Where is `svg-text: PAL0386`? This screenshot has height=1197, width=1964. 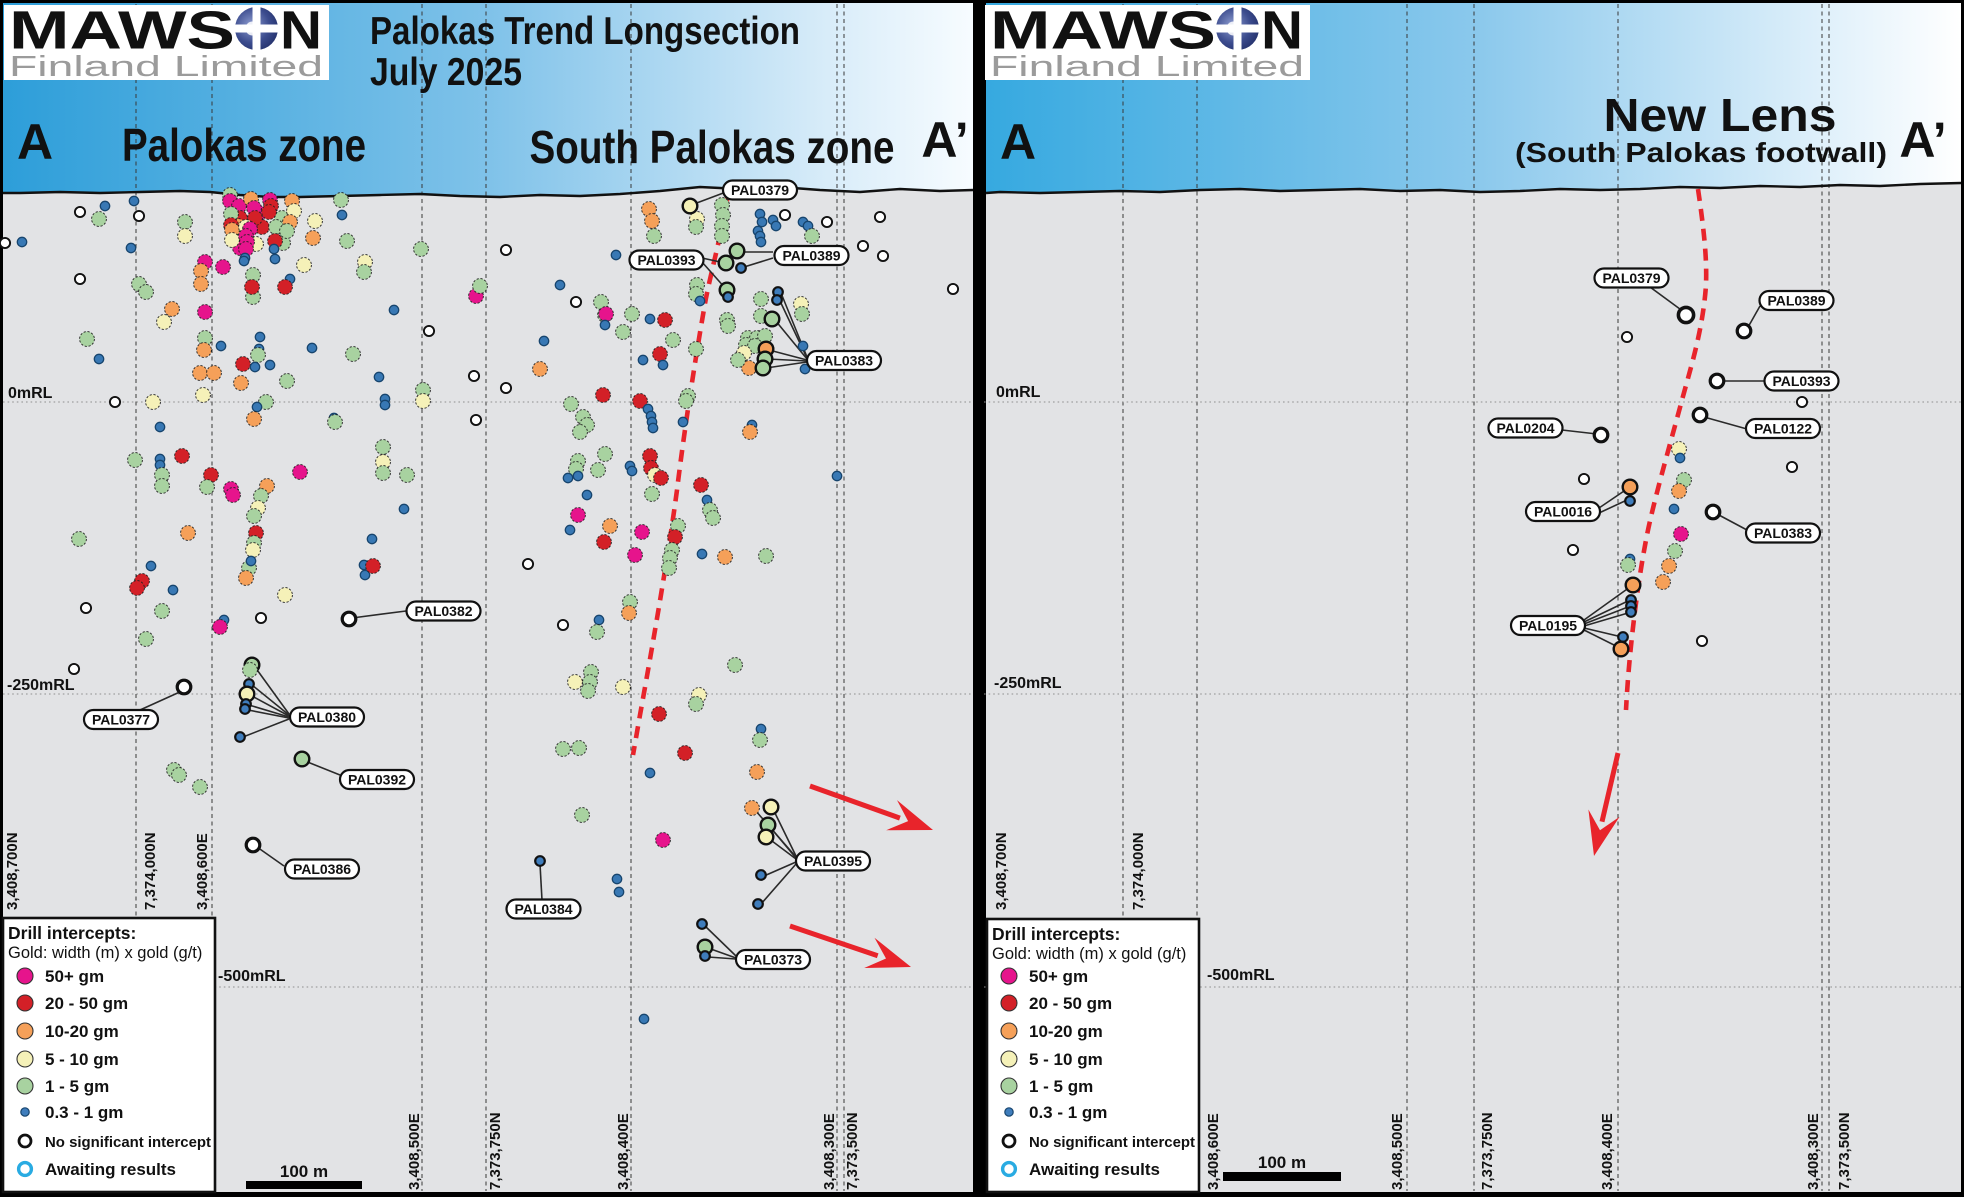 svg-text: PAL0386 is located at coordinates (322, 869).